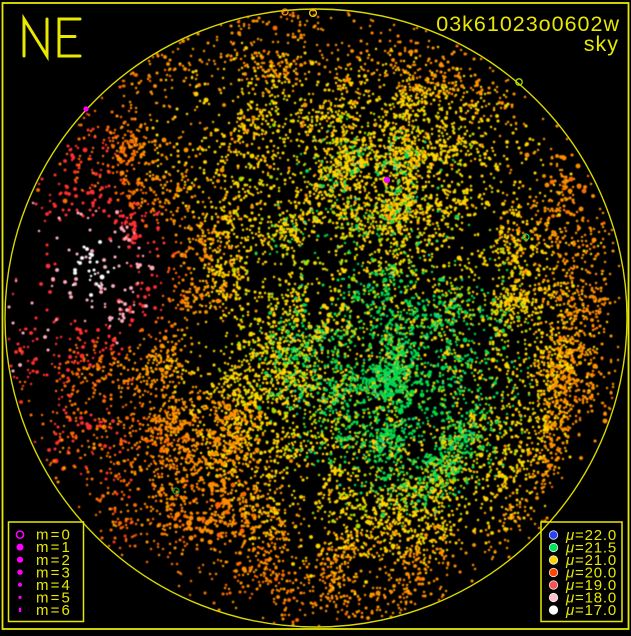  Describe the element at coordinates (591, 585) in the screenshot. I see `svg-text: μ=19.0` at that location.